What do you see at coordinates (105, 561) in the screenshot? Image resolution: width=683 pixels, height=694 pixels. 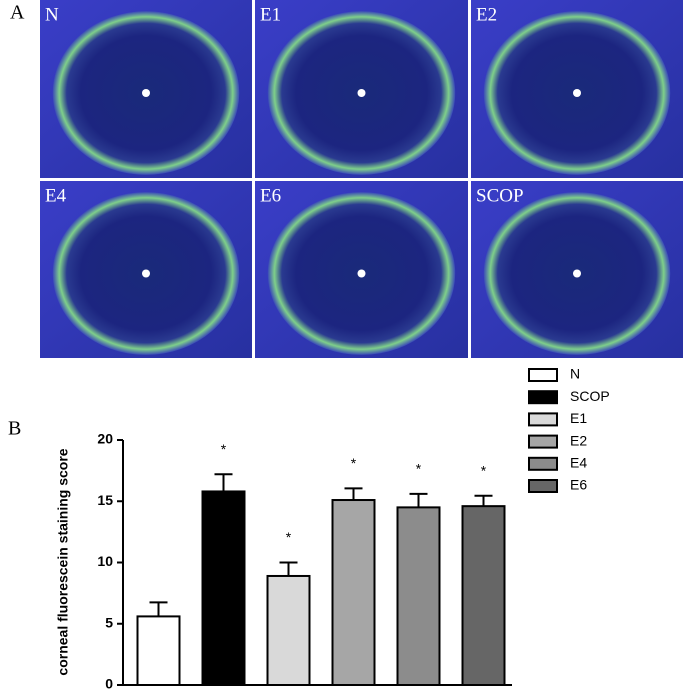 I see `y-tick-label: 10` at bounding box center [105, 561].